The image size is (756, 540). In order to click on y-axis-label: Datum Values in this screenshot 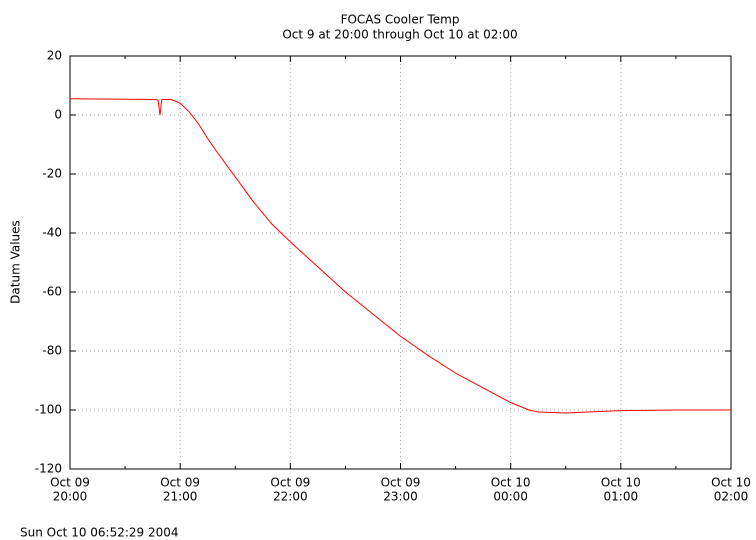, I will do `click(16, 262)`.